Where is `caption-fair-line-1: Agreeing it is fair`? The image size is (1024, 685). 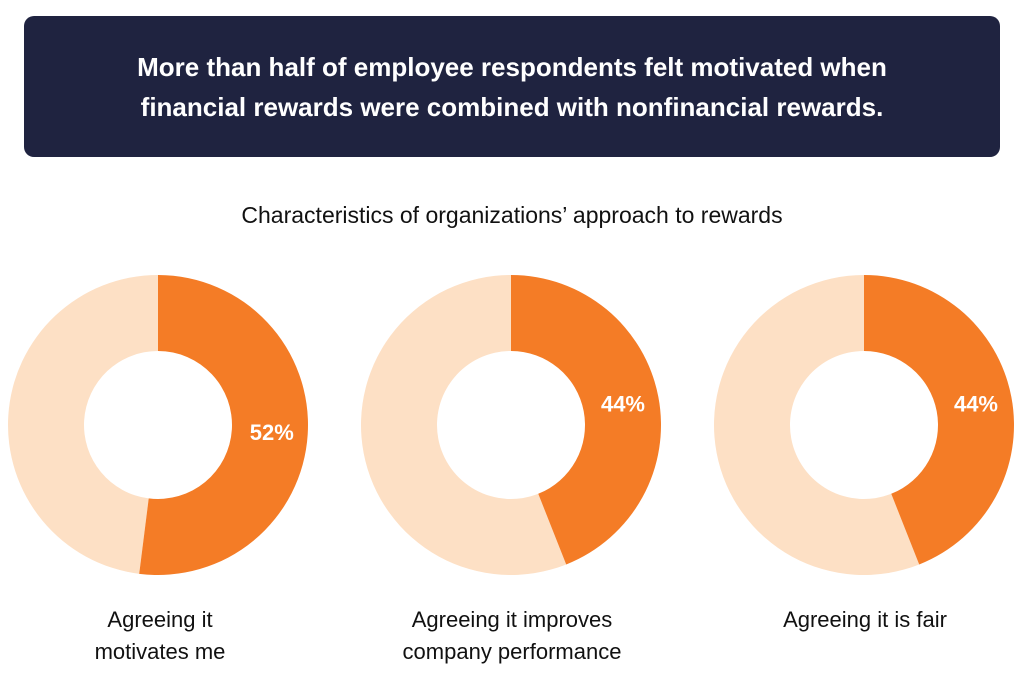 caption-fair-line-1: Agreeing it is fair is located at coordinates (865, 619).